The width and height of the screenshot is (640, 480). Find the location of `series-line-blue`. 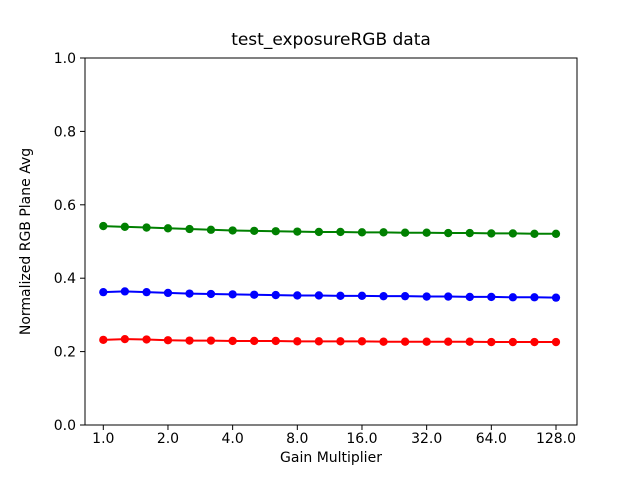

series-line-blue is located at coordinates (330, 294).